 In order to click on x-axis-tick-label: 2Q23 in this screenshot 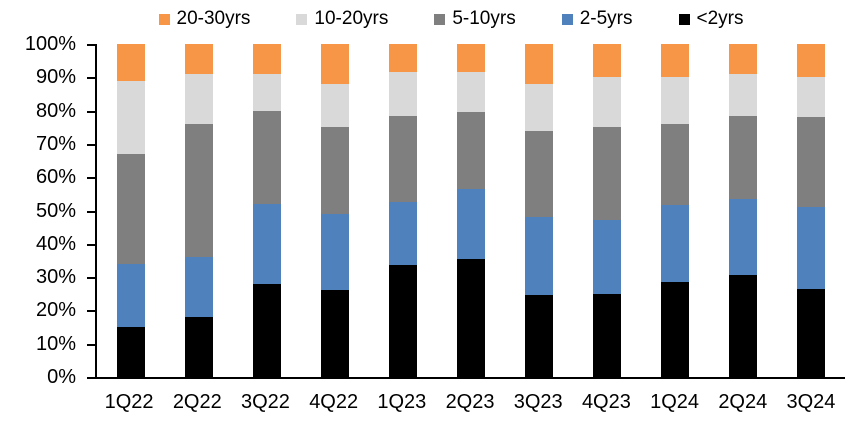, I will do `click(470, 402)`.